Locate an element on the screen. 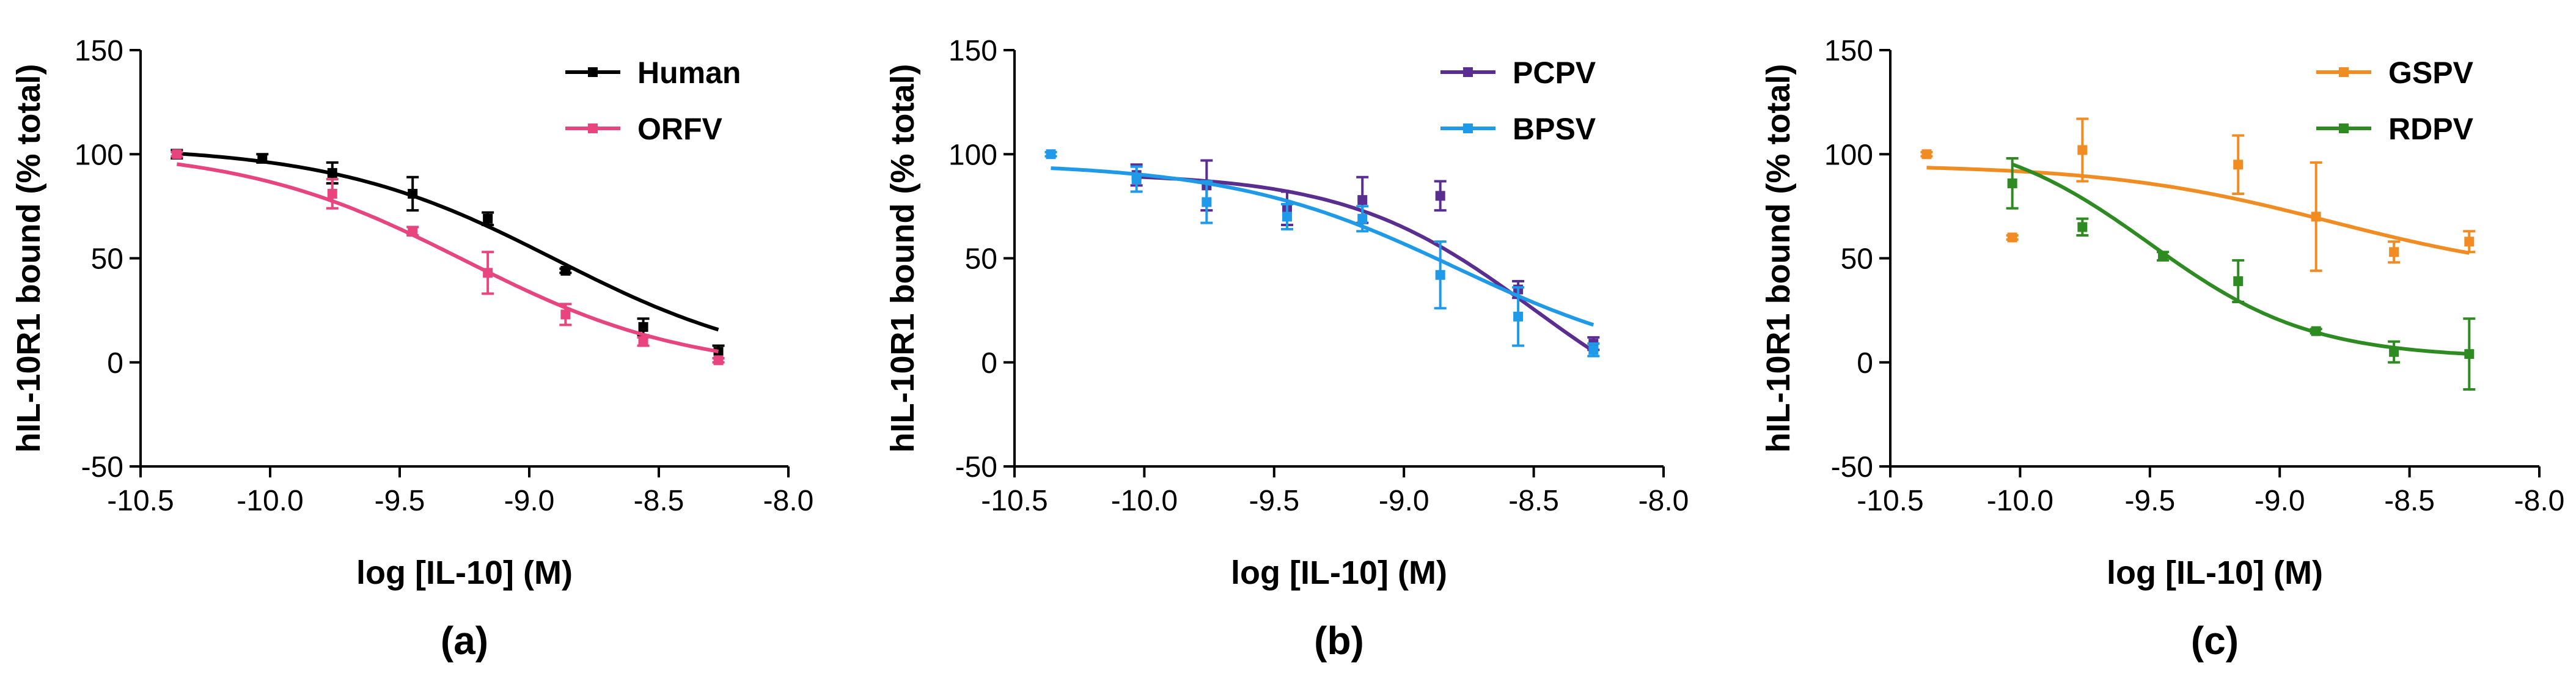 This screenshot has height=692, width=2576. legend-label: PCPV is located at coordinates (1554, 73).